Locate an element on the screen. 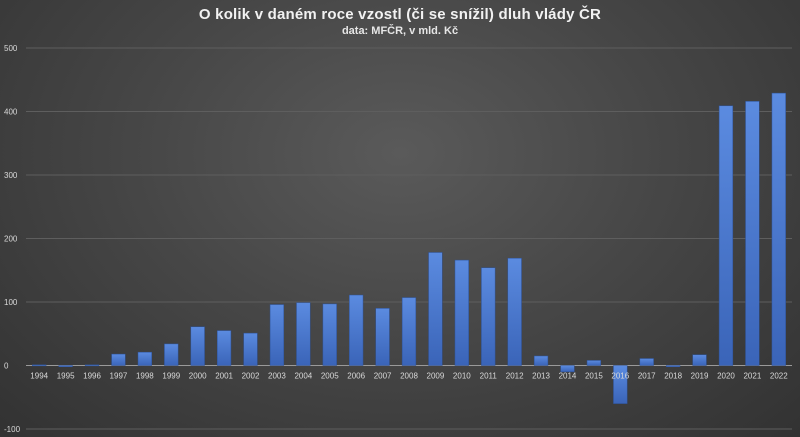  bar-1997 is located at coordinates (118, 359).